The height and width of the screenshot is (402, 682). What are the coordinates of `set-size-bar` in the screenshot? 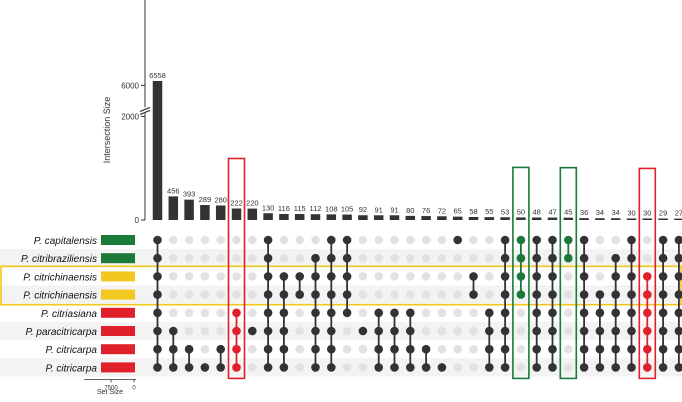 It's located at (118, 240).